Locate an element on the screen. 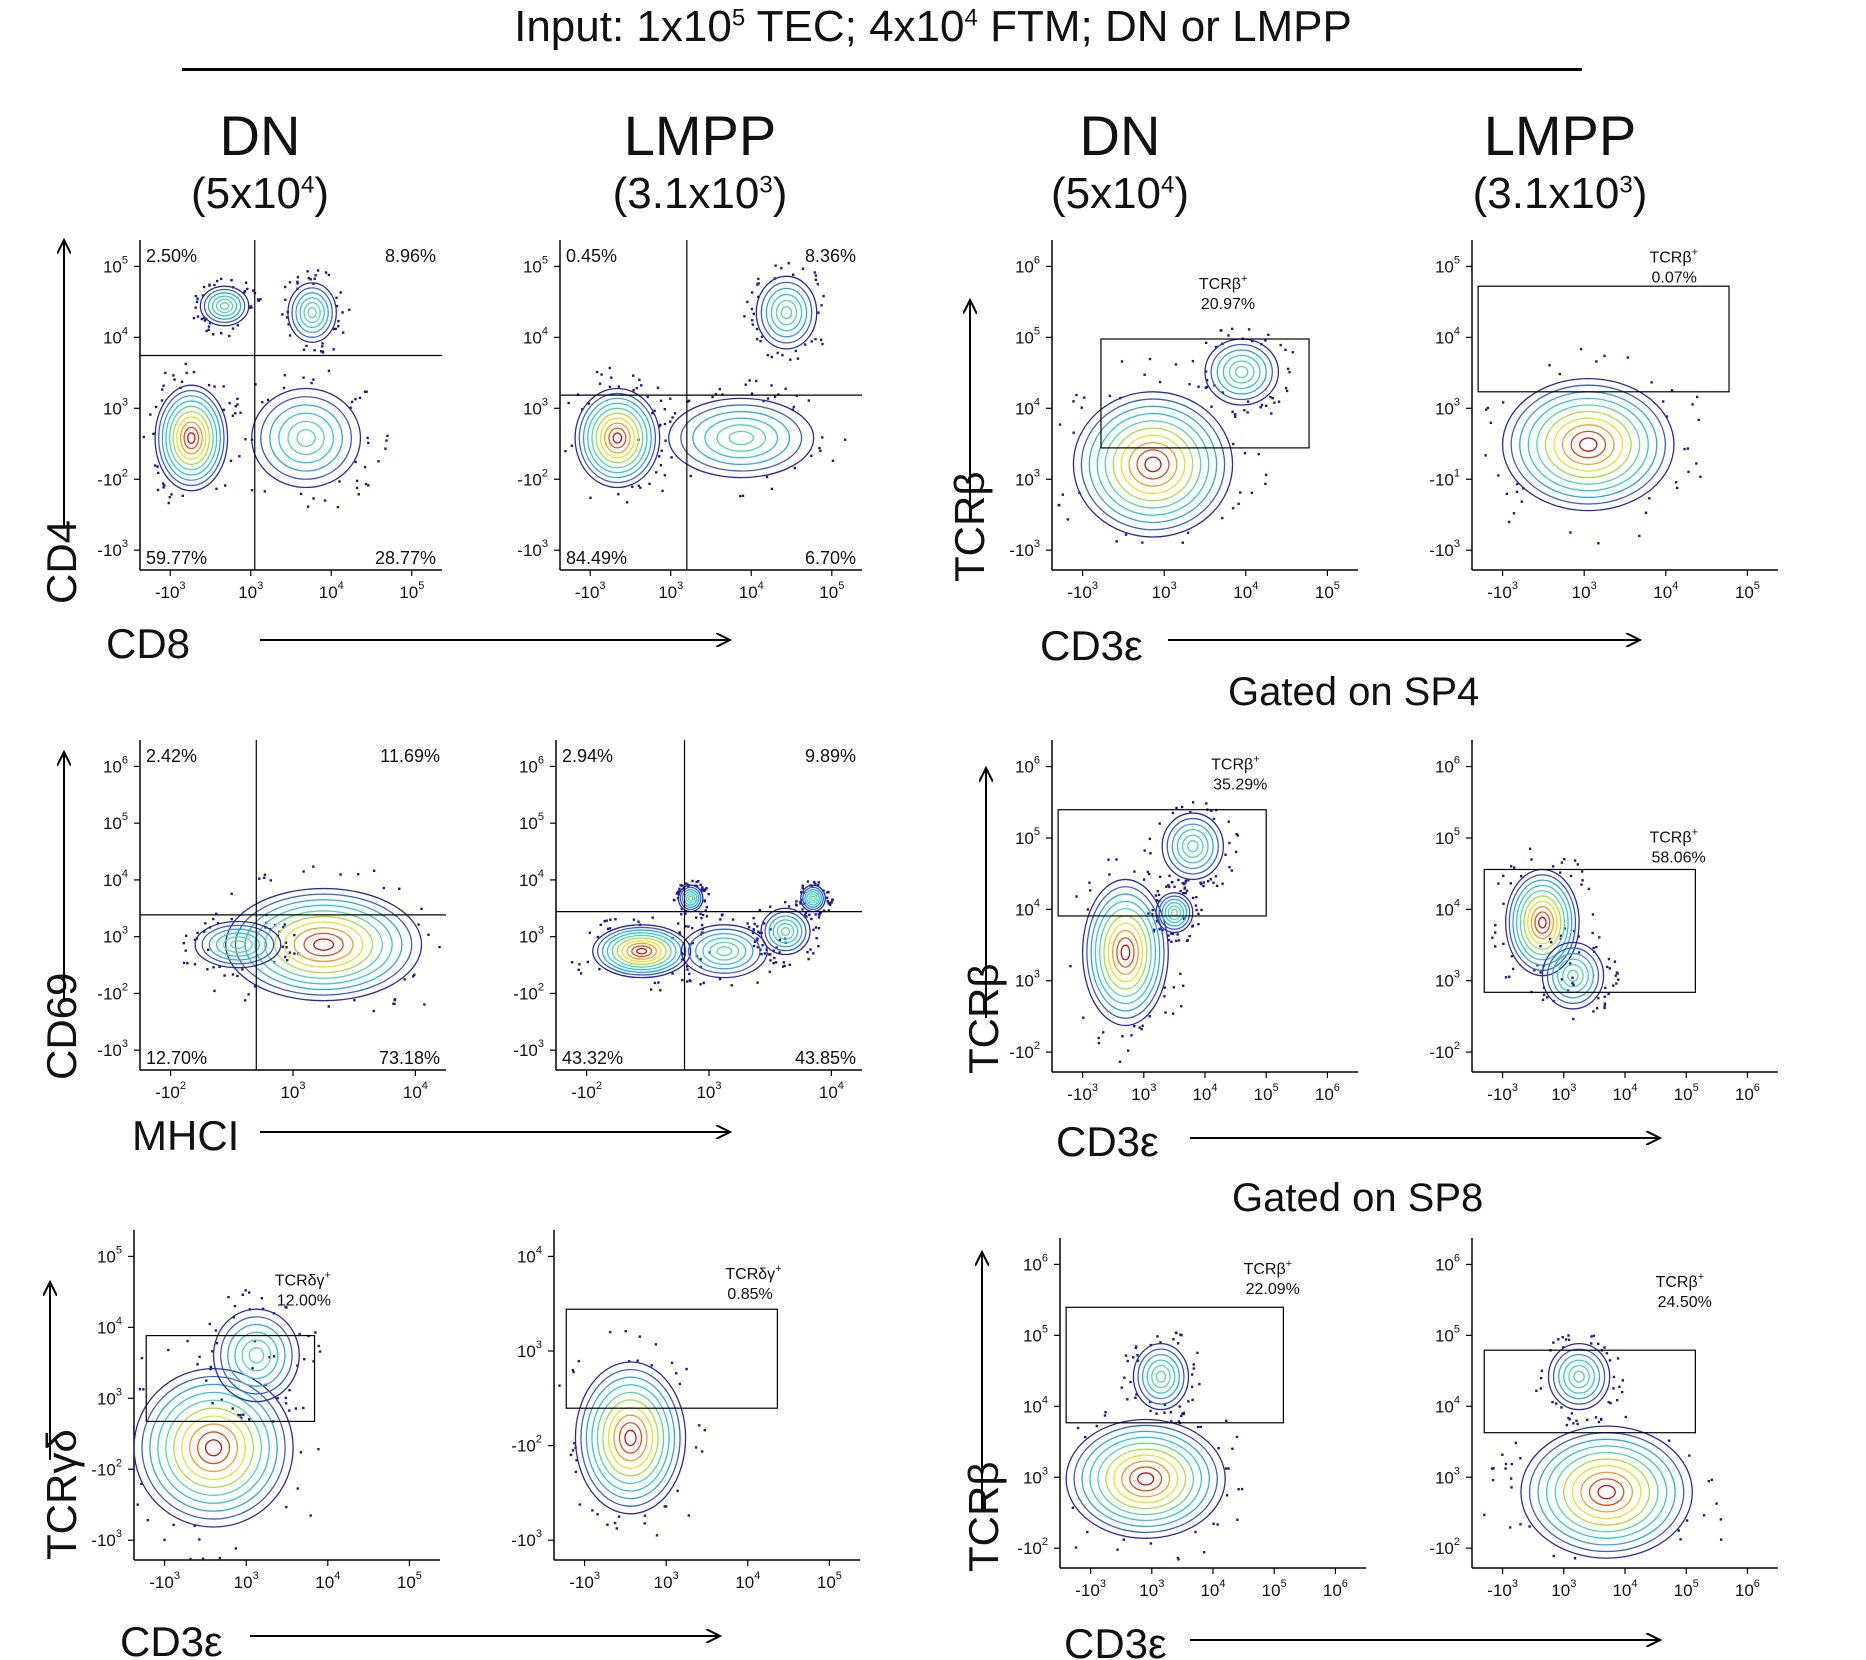  x-tick-label: 10⁴ is located at coordinates (1204, 1093).